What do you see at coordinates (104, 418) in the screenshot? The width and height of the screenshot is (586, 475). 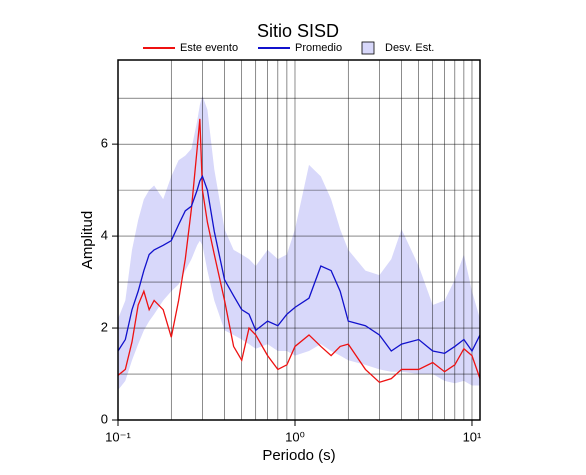 I see `y-tick-label: 0` at bounding box center [104, 418].